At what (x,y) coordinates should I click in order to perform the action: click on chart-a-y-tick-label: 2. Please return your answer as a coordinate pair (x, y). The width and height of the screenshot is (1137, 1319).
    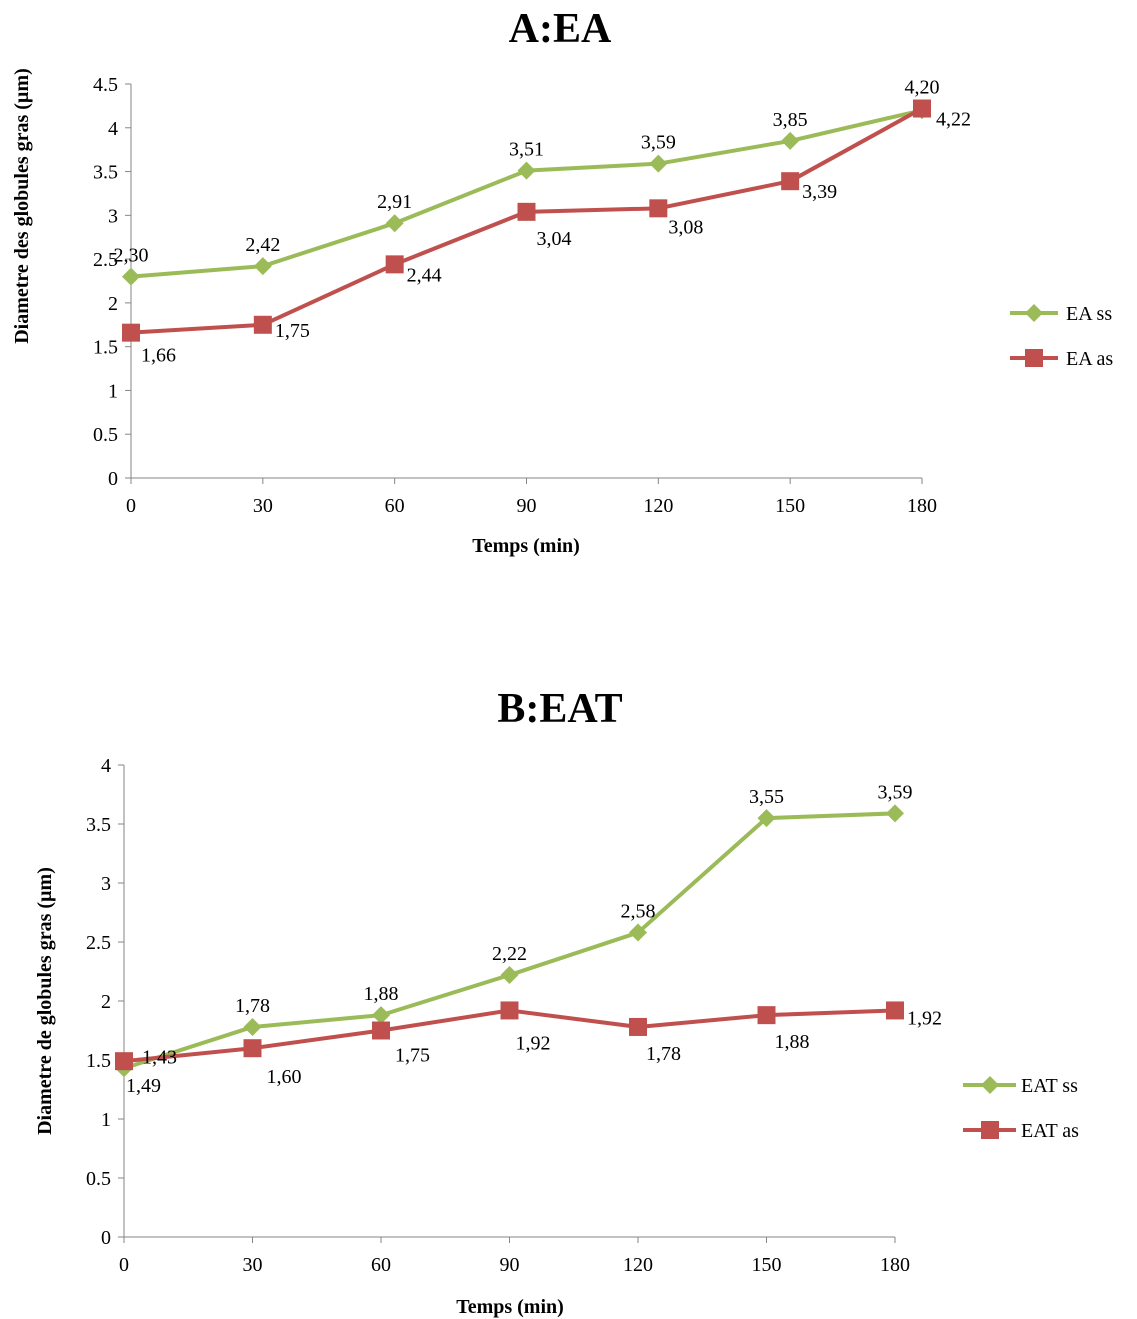
    Looking at the image, I should click on (113, 304).